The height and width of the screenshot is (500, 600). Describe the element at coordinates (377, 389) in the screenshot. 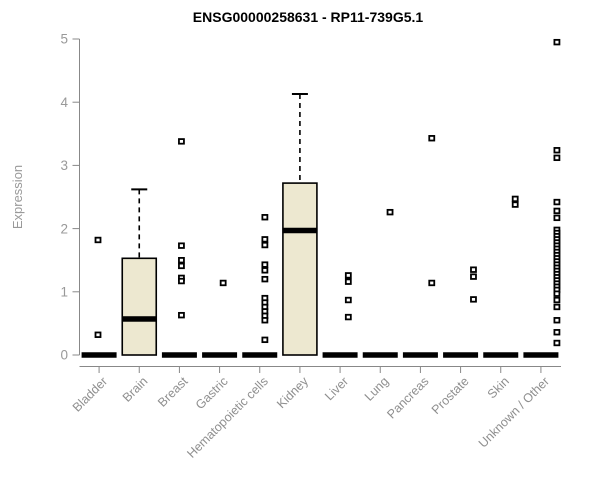

I see `x-category-label-lung: Lung` at that location.